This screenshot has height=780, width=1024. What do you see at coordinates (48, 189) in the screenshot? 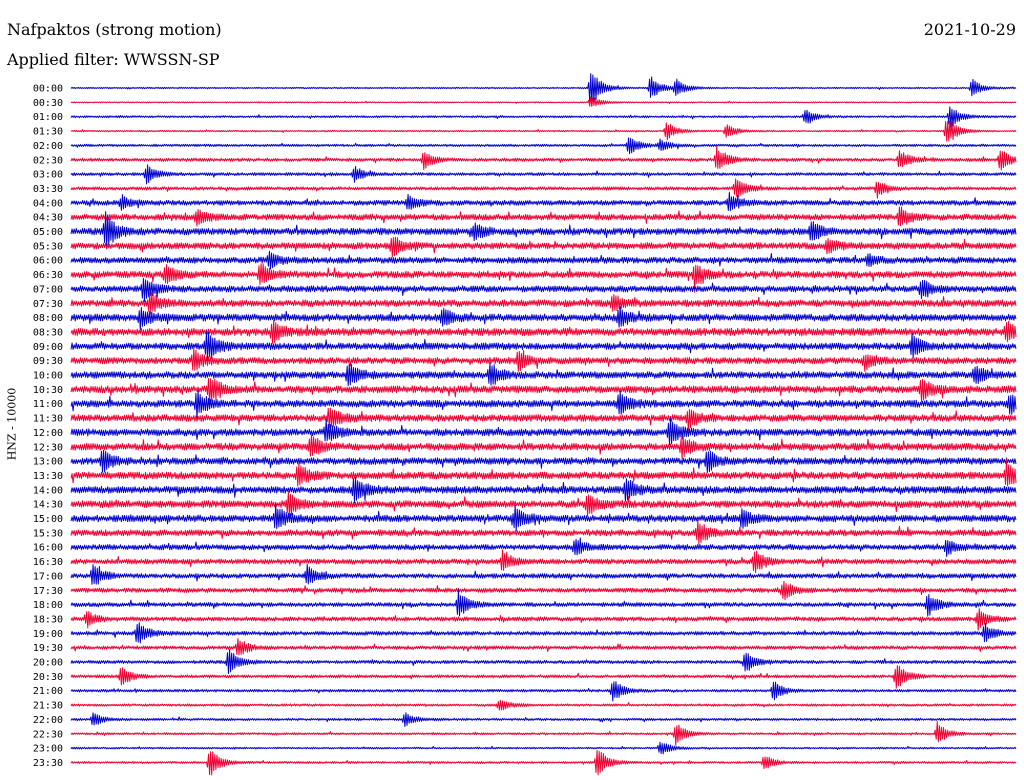
I see `time-tick-label: 03:30` at bounding box center [48, 189].